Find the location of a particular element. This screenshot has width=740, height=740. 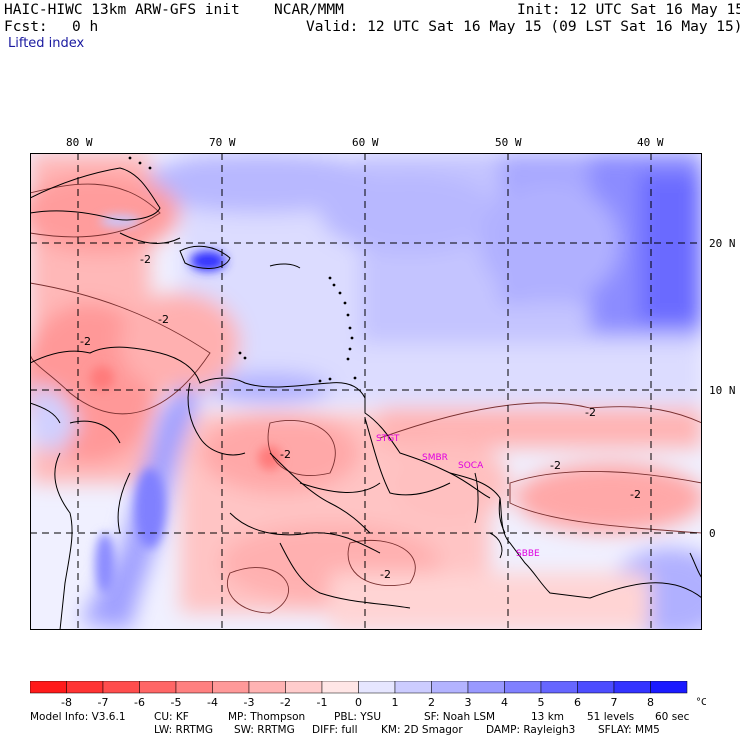

legend-tick: 7 is located at coordinates (614, 702).